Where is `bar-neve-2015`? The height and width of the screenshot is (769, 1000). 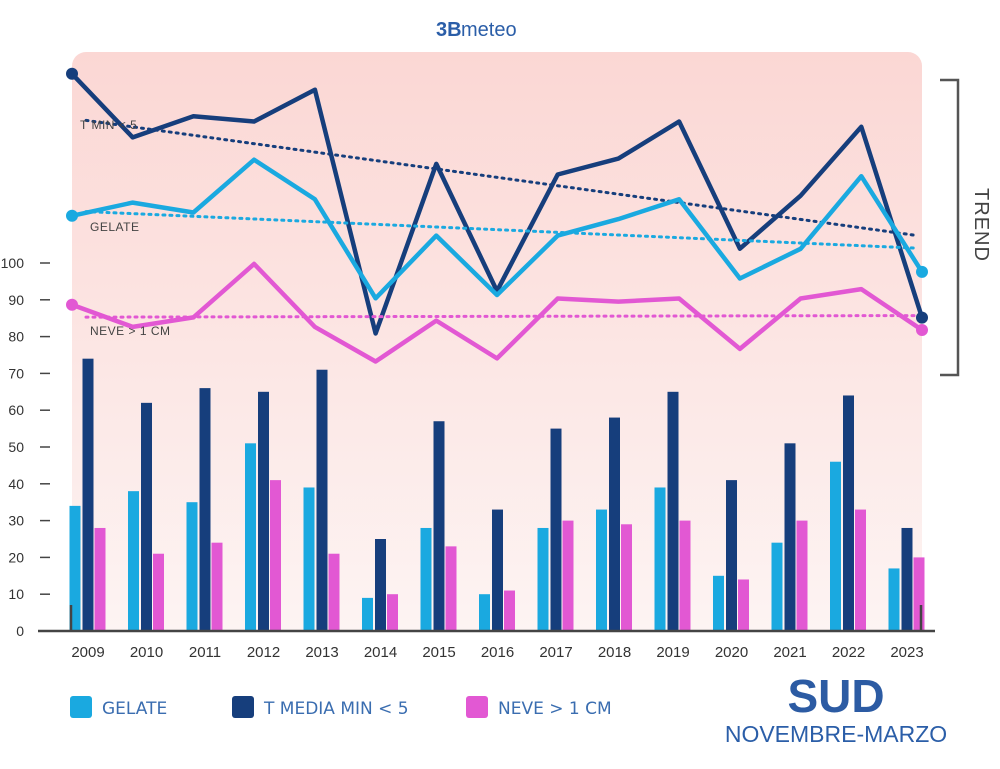 bar-neve-2015 is located at coordinates (451, 588).